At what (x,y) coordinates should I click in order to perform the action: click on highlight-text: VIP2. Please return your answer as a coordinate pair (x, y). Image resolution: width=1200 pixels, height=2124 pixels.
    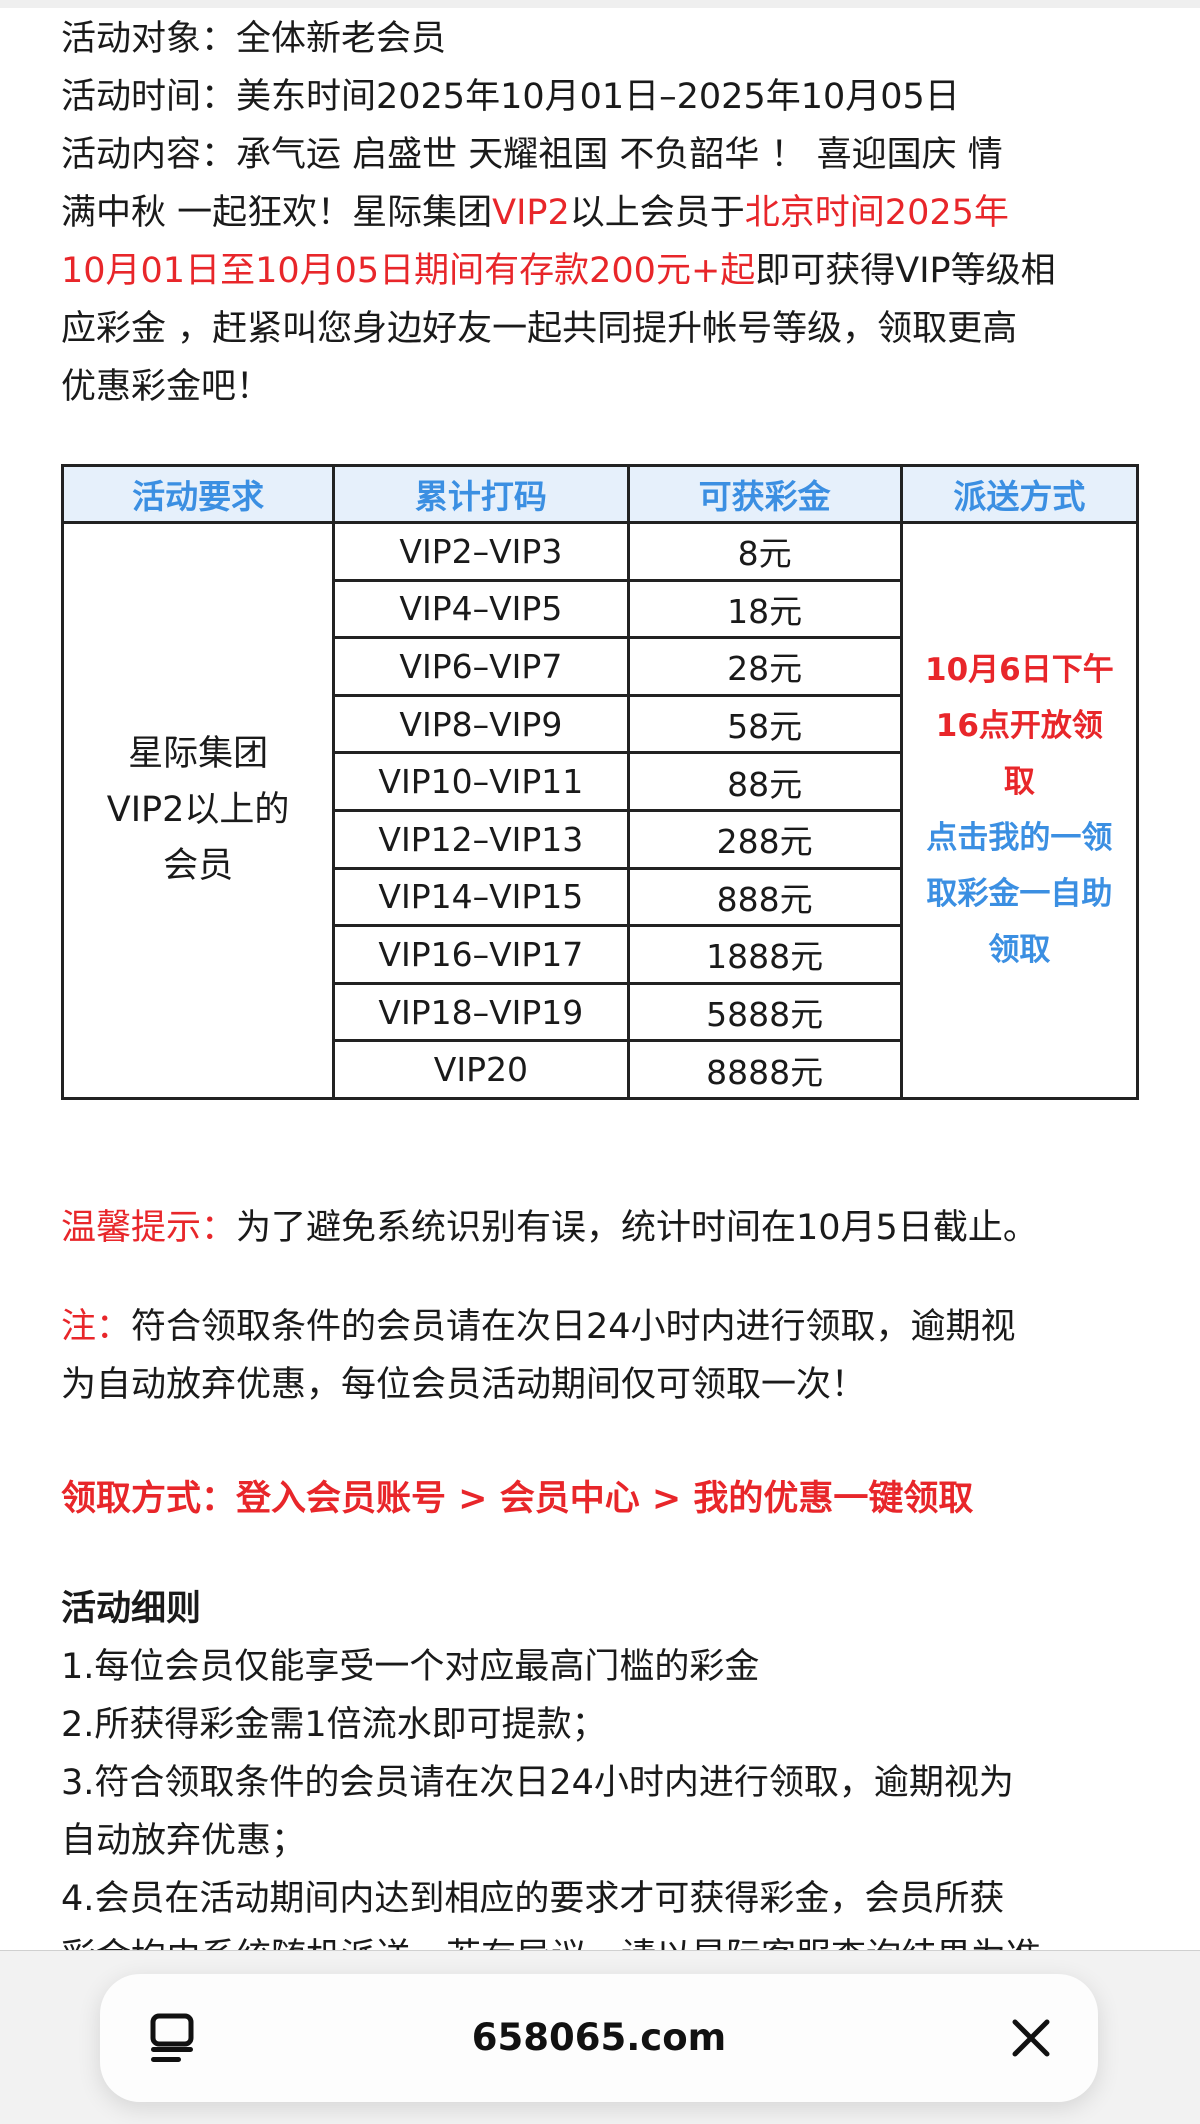
    Looking at the image, I should click on (531, 213).